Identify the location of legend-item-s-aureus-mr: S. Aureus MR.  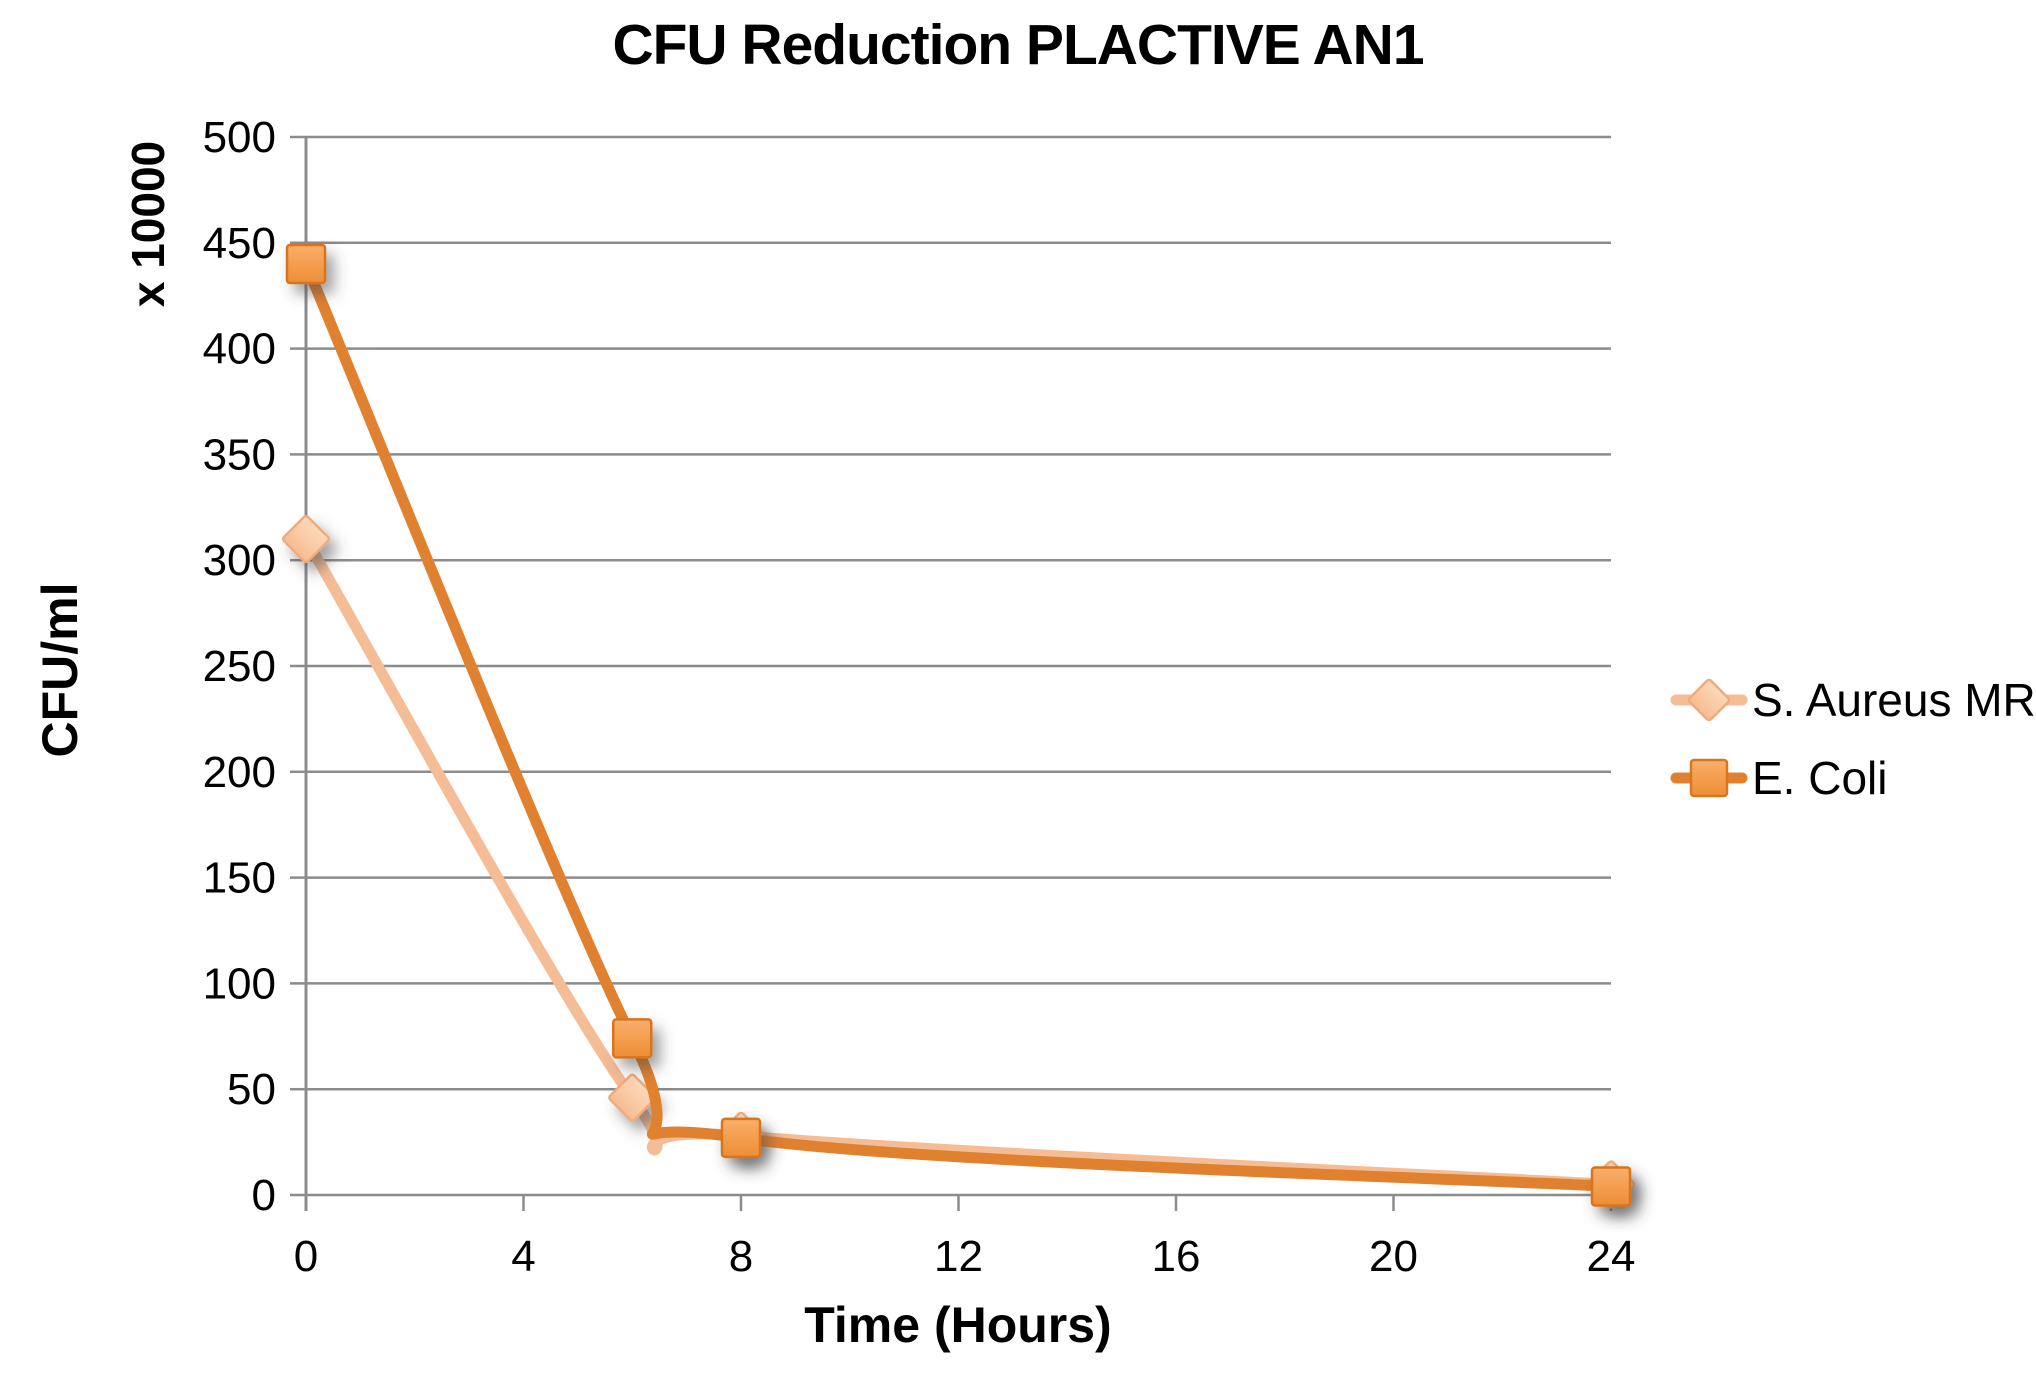
(1853, 700).